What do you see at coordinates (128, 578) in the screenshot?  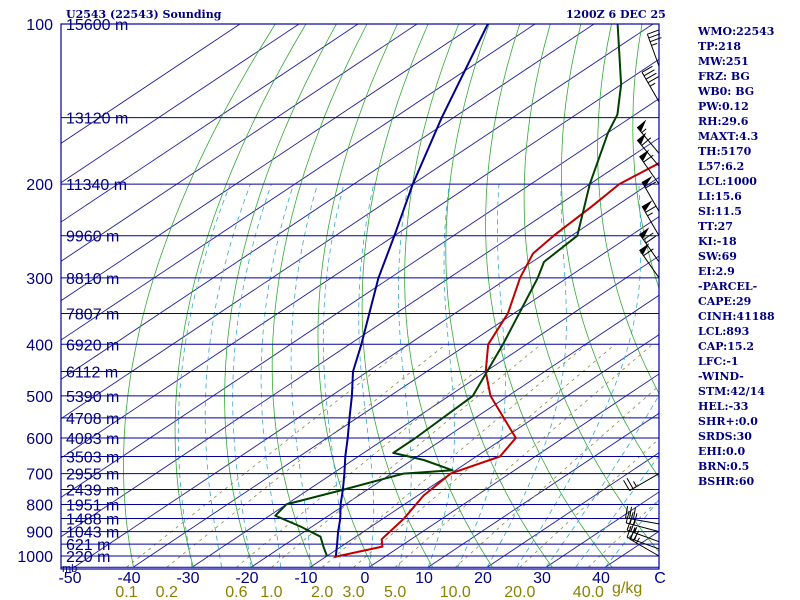 I see `temperature-tick-label: -40` at bounding box center [128, 578].